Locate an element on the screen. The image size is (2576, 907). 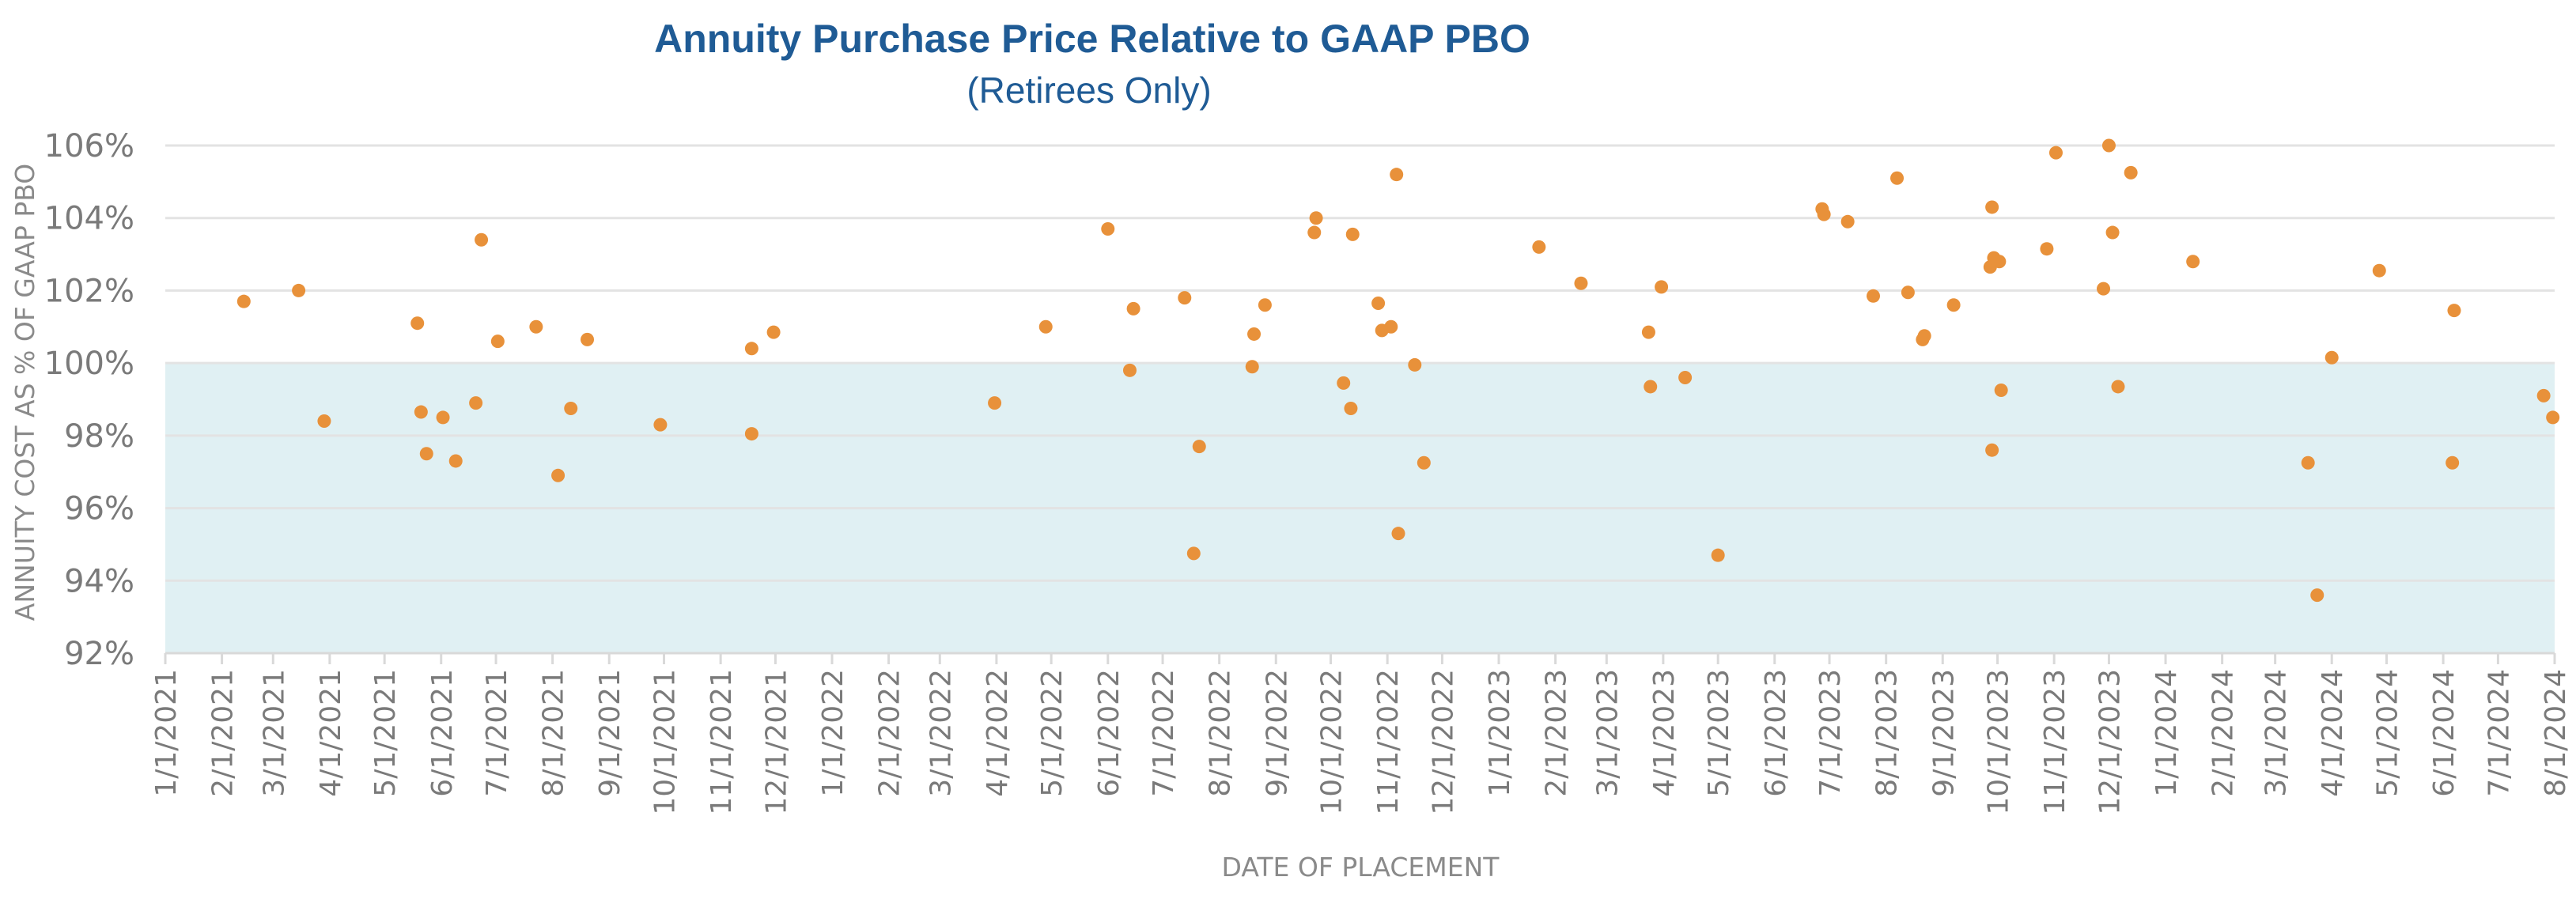
x-tick-label: 9/1/2021 is located at coordinates (610, 733).